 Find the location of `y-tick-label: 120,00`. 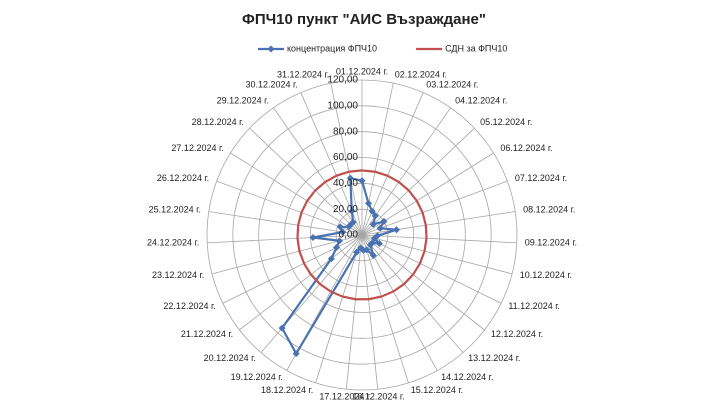

y-tick-label: 120,00 is located at coordinates (342, 80).